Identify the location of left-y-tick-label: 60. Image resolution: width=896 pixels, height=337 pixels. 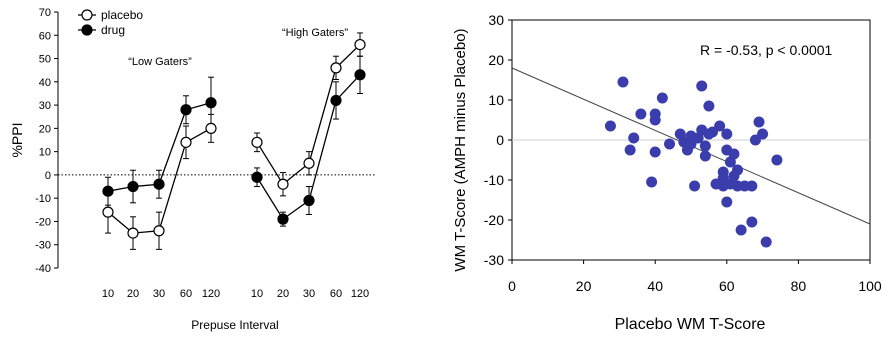
(45, 36).